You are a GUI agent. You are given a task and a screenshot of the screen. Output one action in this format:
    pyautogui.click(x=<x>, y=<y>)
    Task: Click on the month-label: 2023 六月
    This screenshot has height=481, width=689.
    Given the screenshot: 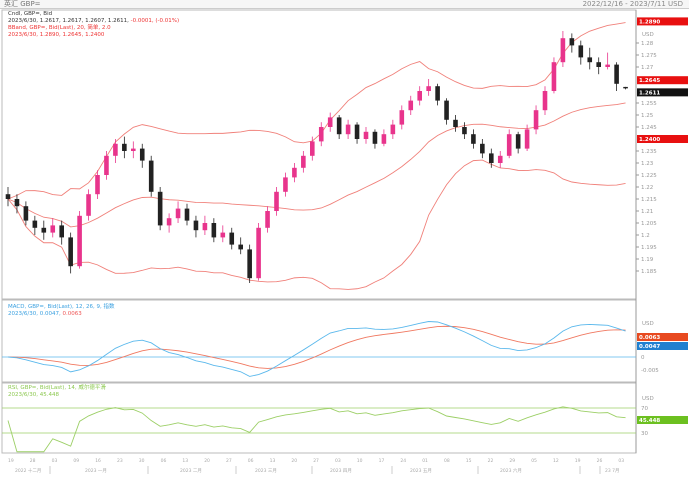 What is the action you would take?
    pyautogui.click(x=511, y=470)
    